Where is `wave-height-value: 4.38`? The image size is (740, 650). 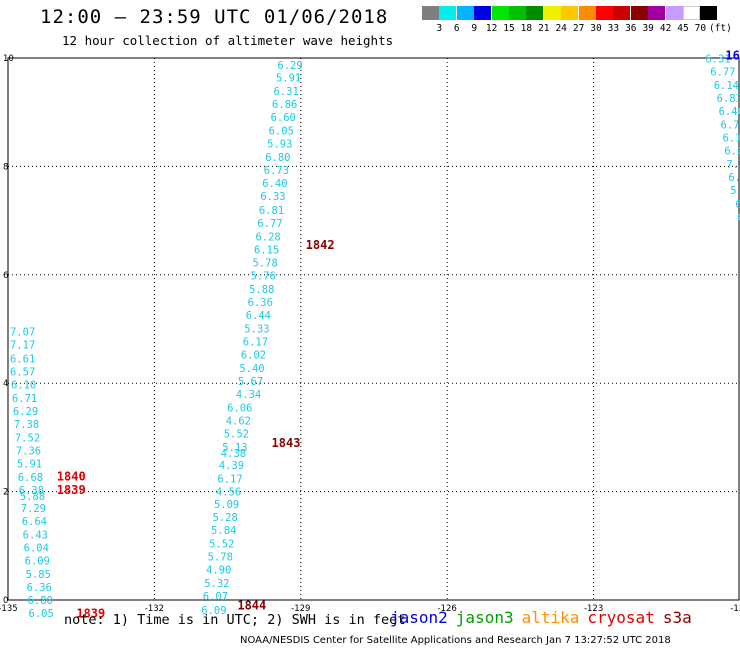
wave-height-value: 4.38 is located at coordinates (233, 454).